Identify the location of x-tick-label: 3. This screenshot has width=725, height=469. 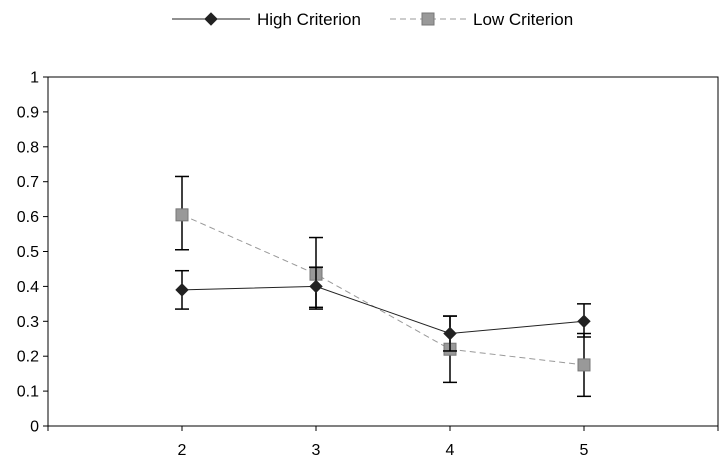
(316, 450).